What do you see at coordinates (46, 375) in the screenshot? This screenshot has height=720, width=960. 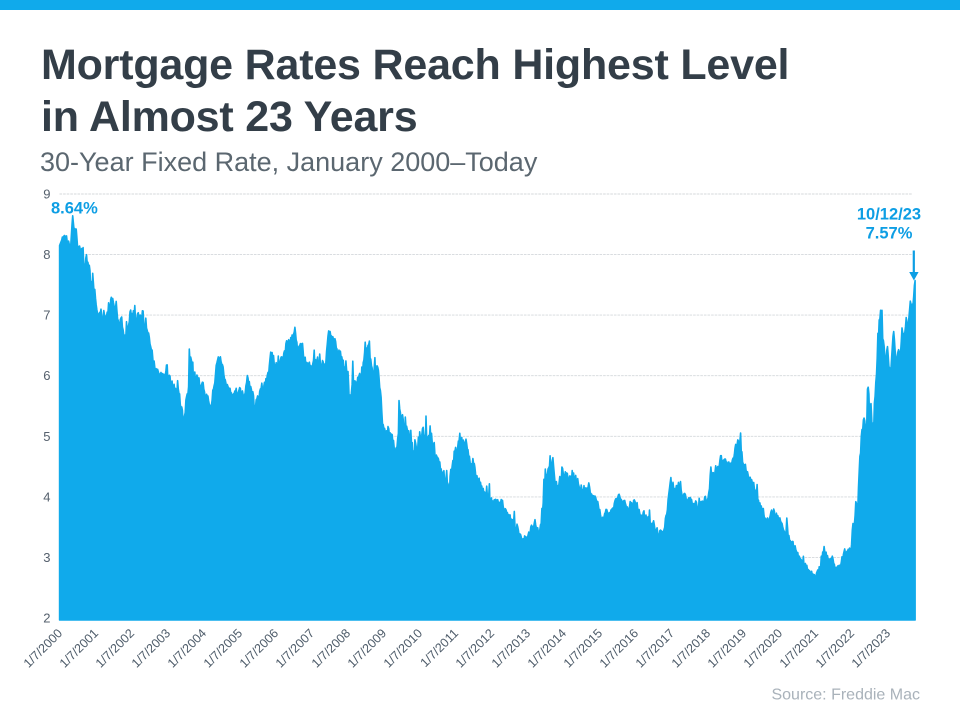 I see `svg-text: 6` at bounding box center [46, 375].